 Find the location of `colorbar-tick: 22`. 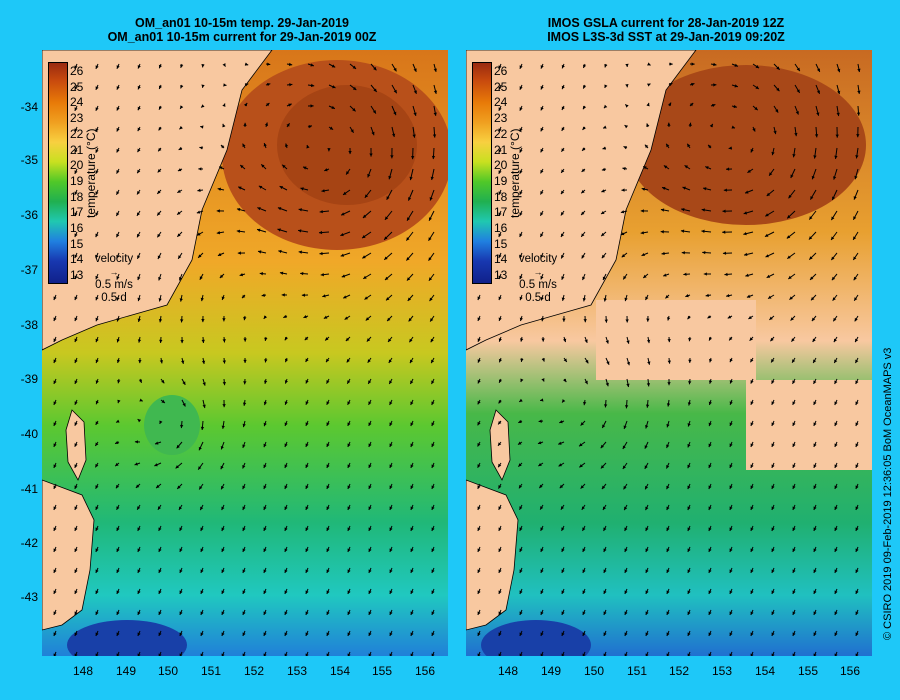

colorbar-tick: 22 is located at coordinates (501, 133).